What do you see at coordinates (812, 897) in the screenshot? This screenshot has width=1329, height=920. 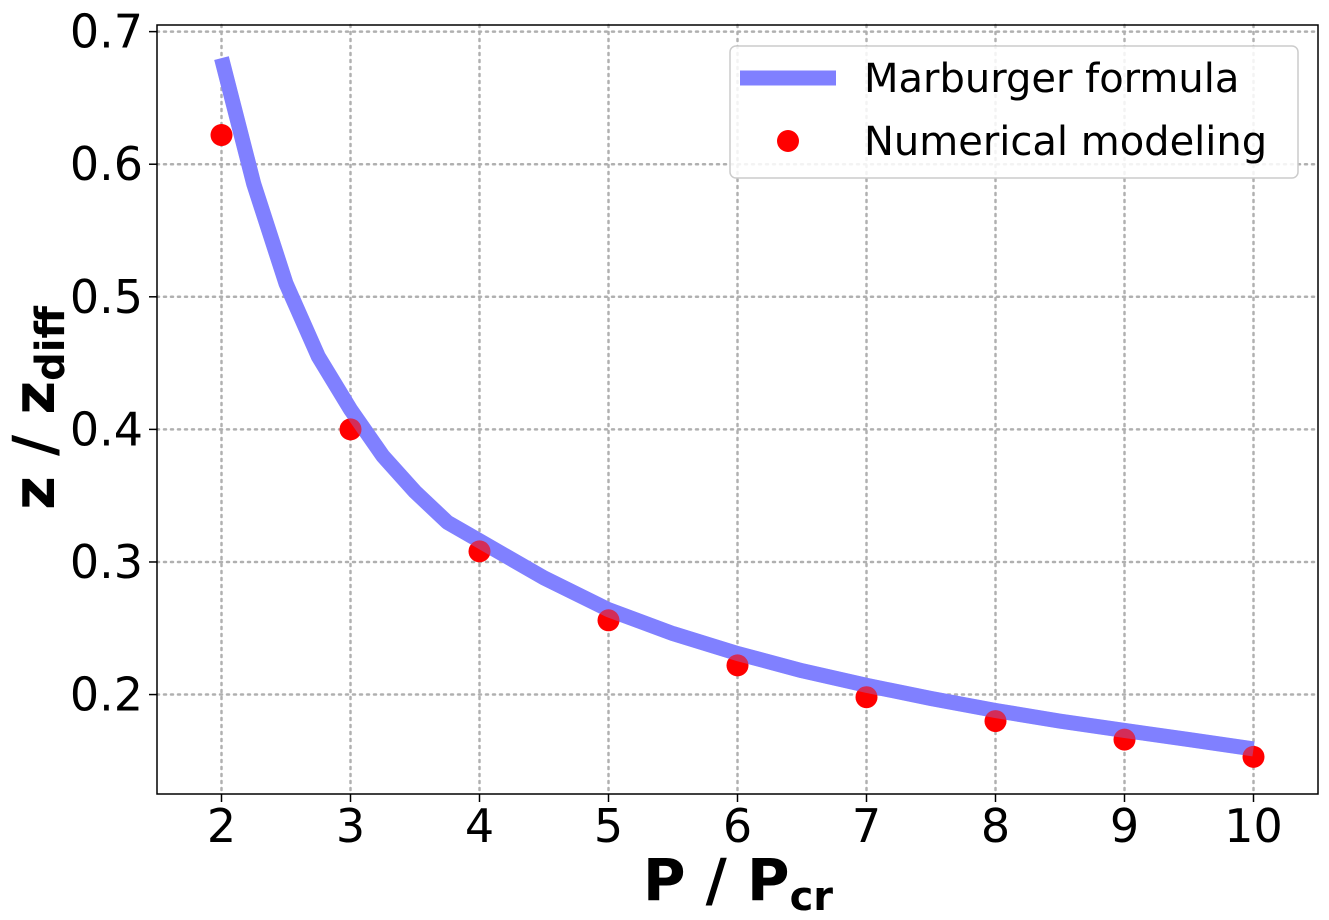 I see `x-axis-label-subscript: cr` at bounding box center [812, 897].